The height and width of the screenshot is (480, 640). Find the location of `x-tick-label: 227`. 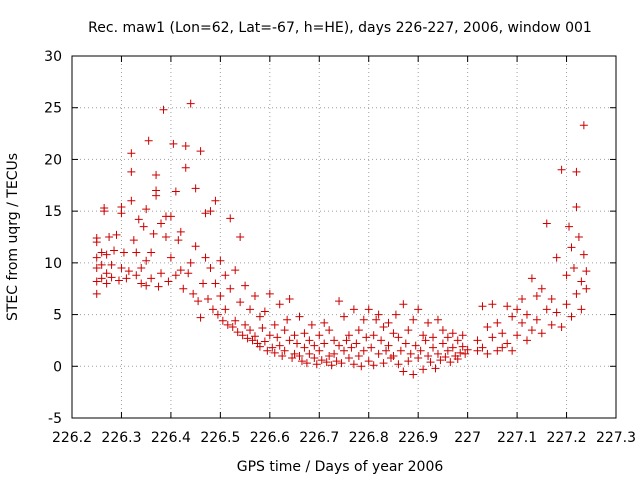

x-tick-label: 227 is located at coordinates (467, 438).